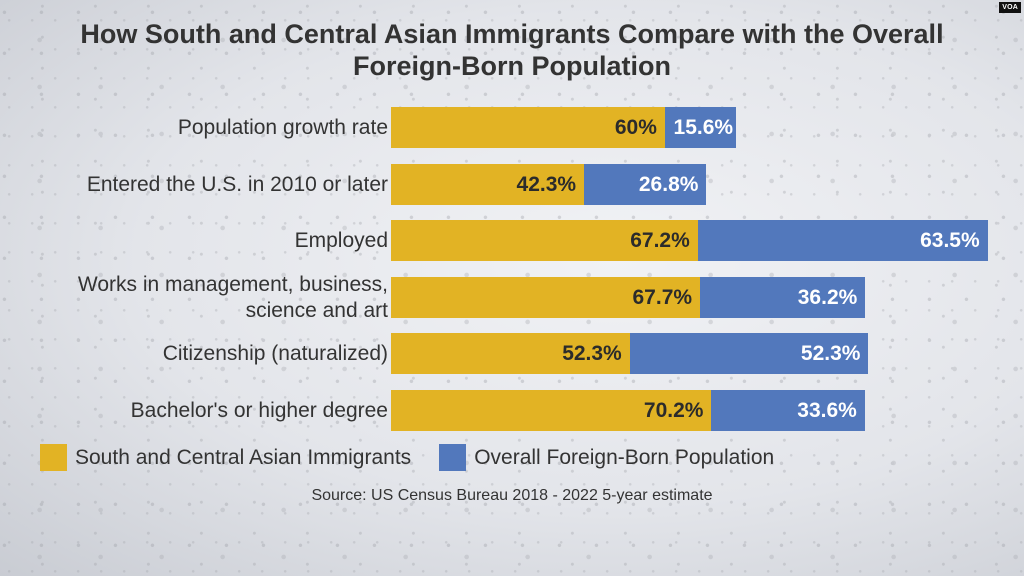 This screenshot has height=576, width=1024. What do you see at coordinates (827, 297) in the screenshot?
I see `data-label: 36.2%` at bounding box center [827, 297].